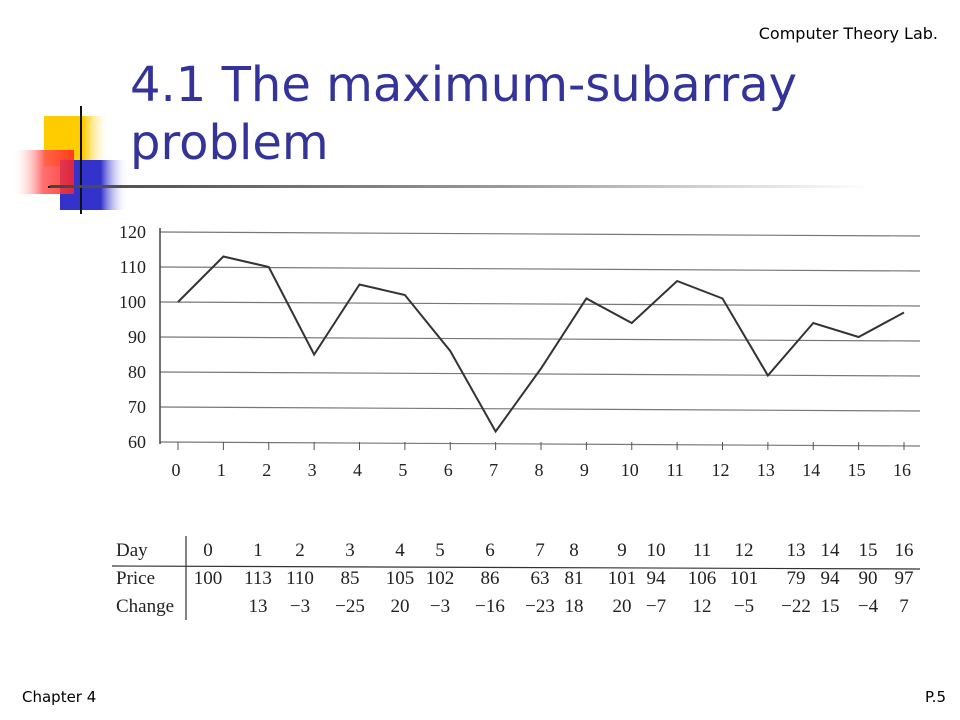  Describe the element at coordinates (132, 302) in the screenshot. I see `y-tick-label: 100` at that location.